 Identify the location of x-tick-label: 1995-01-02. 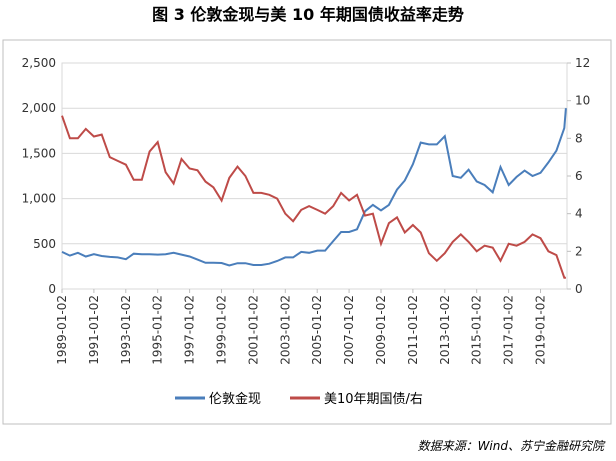
(158, 330).